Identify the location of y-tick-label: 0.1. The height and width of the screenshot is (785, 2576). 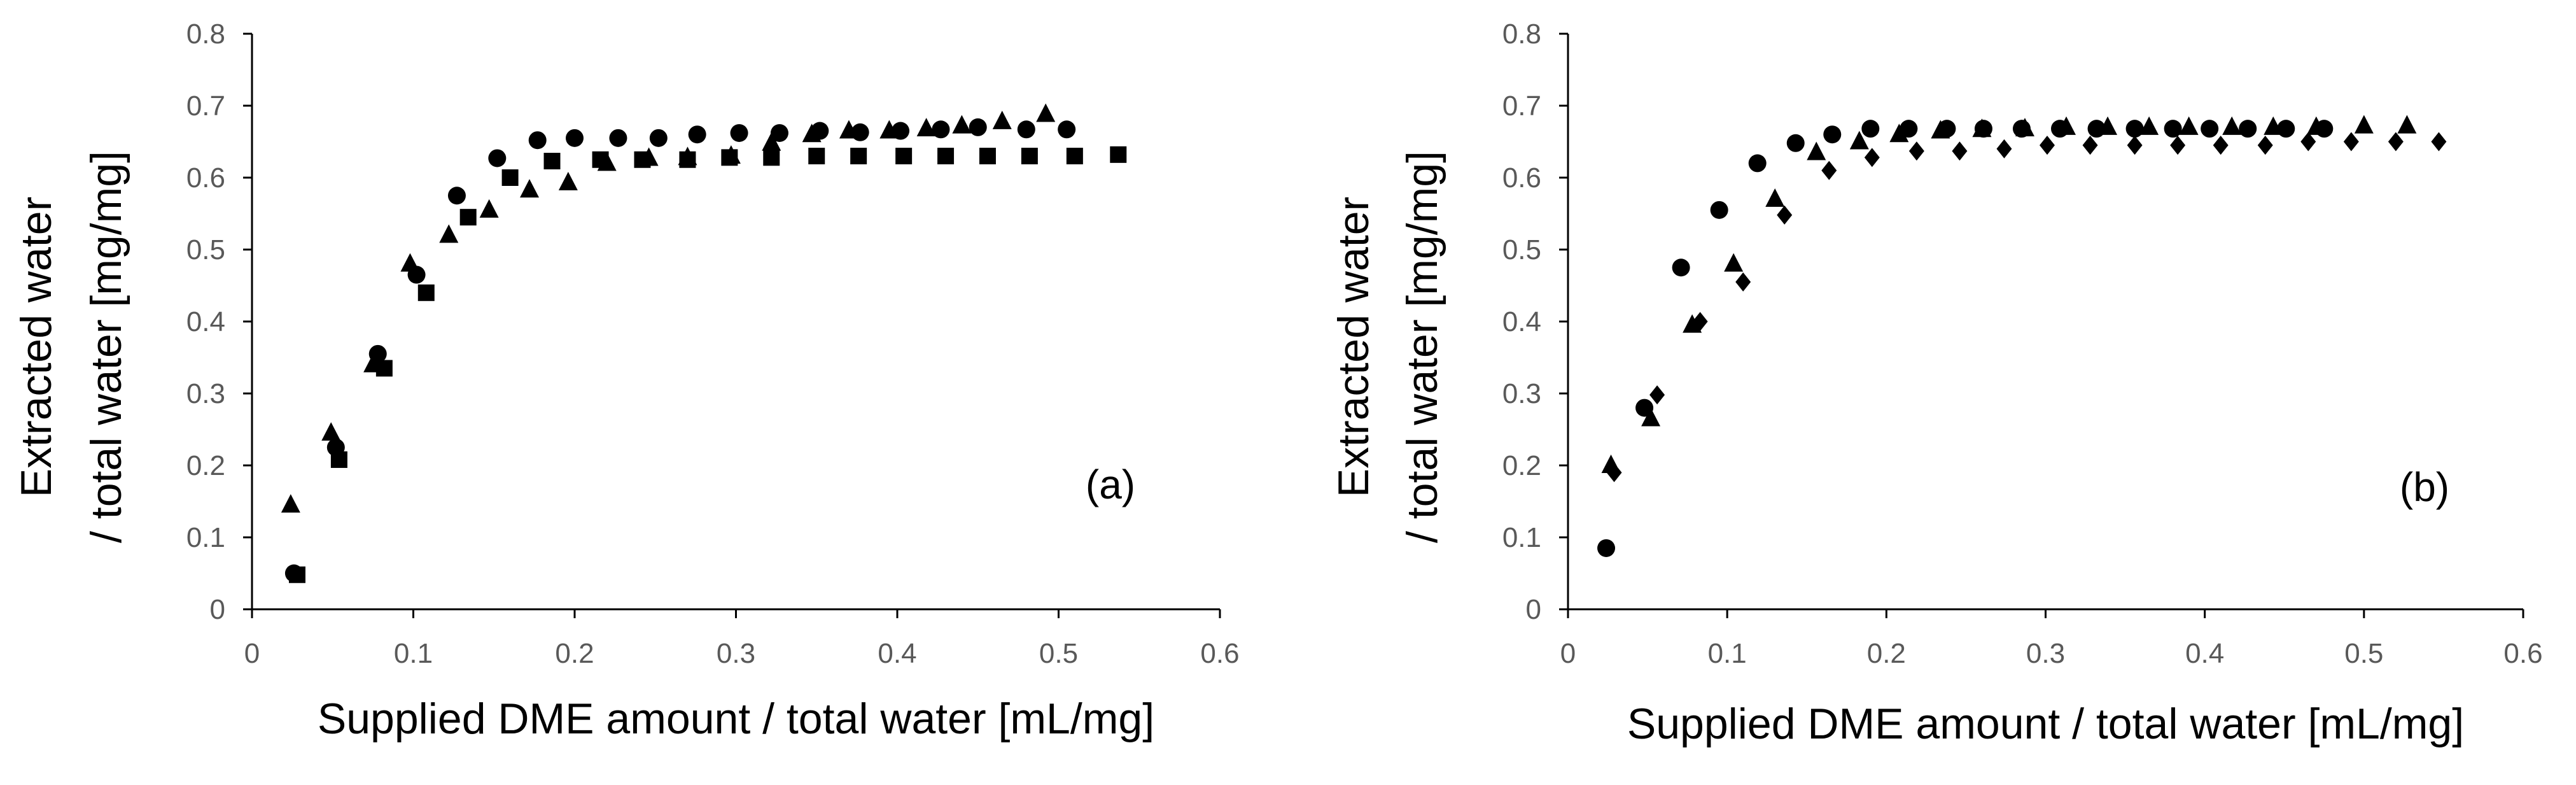
(1521, 537).